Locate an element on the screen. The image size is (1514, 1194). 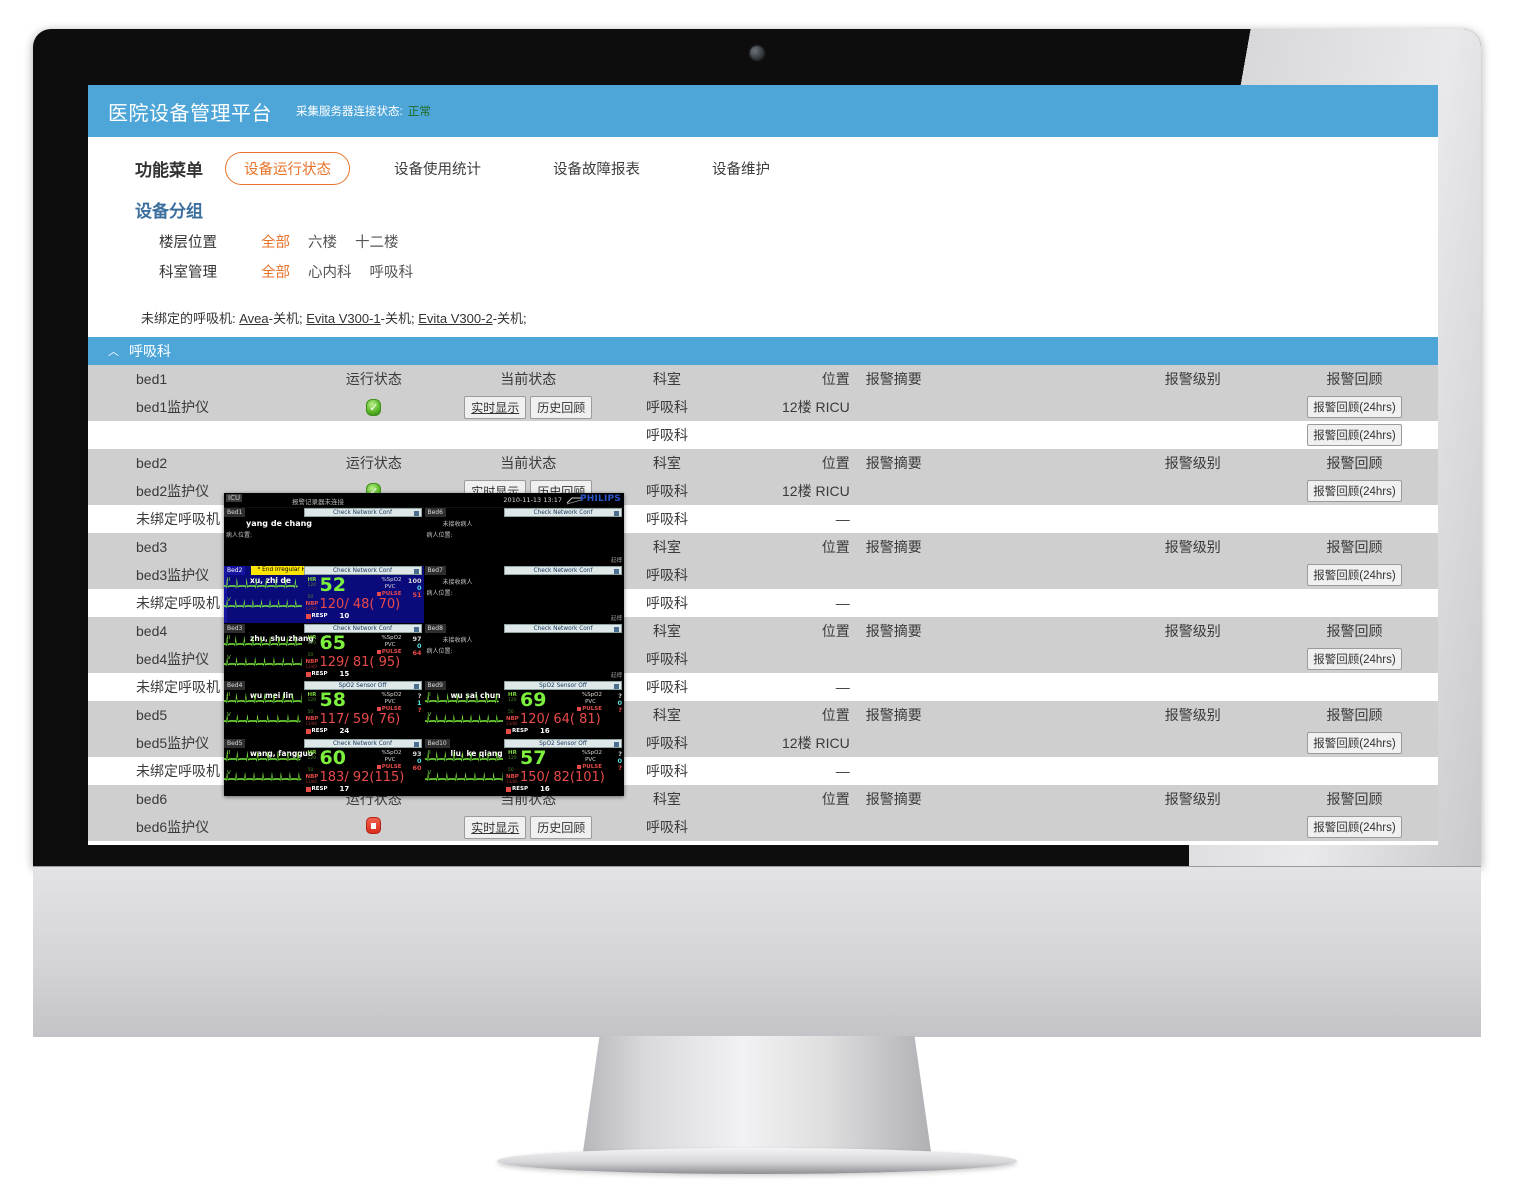
monitor-resp-value: 24 is located at coordinates (344, 731).